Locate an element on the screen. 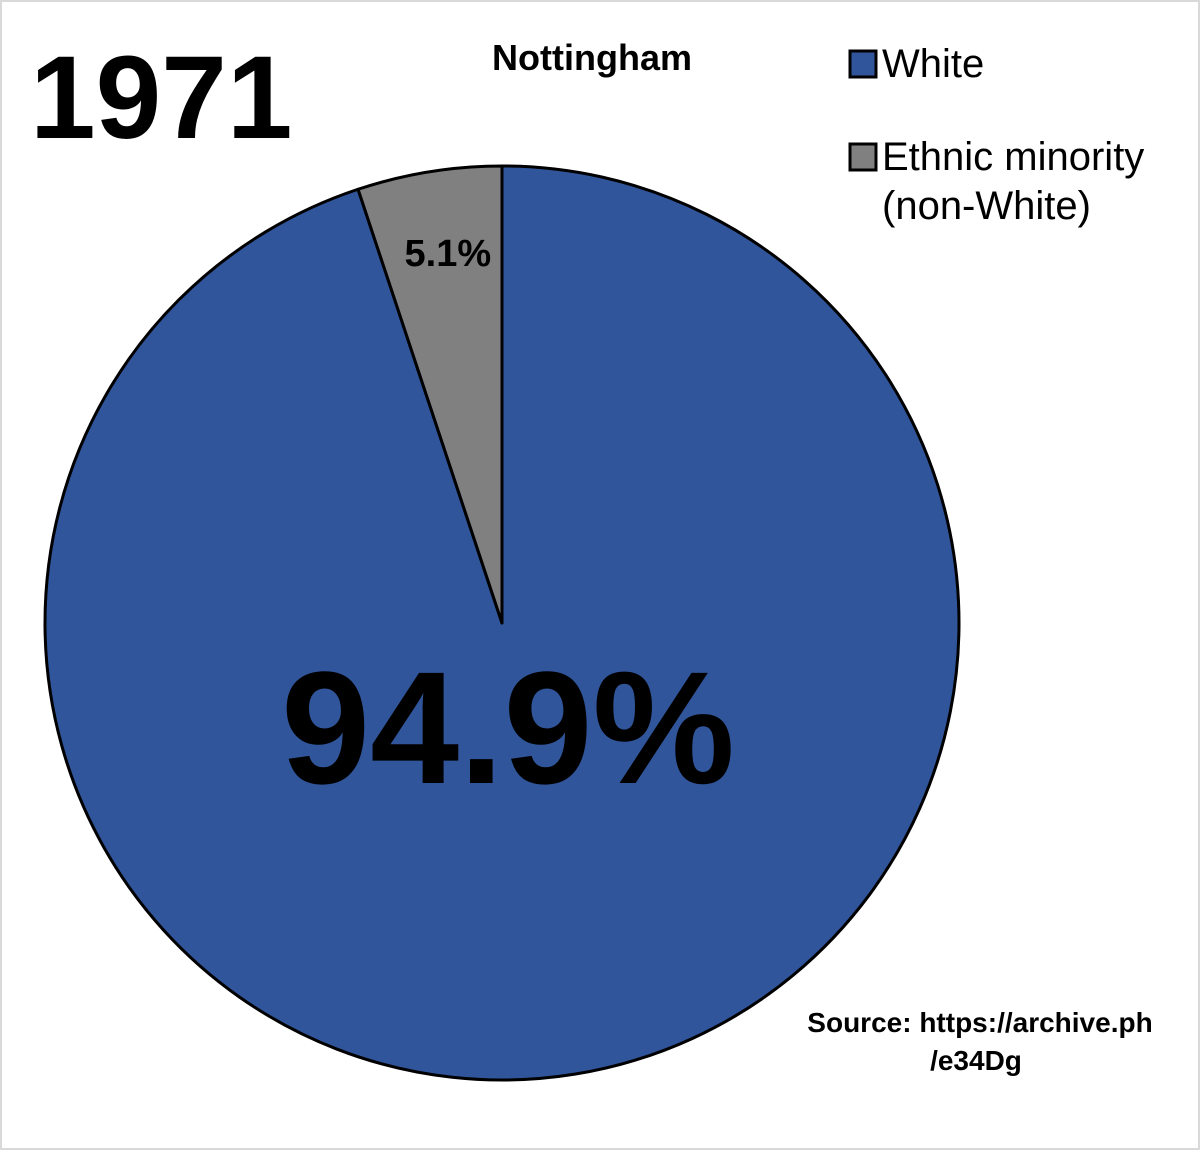 This screenshot has height=1152, width=1200. legend: White Ethnic minority (non-White) is located at coordinates (996, 135).